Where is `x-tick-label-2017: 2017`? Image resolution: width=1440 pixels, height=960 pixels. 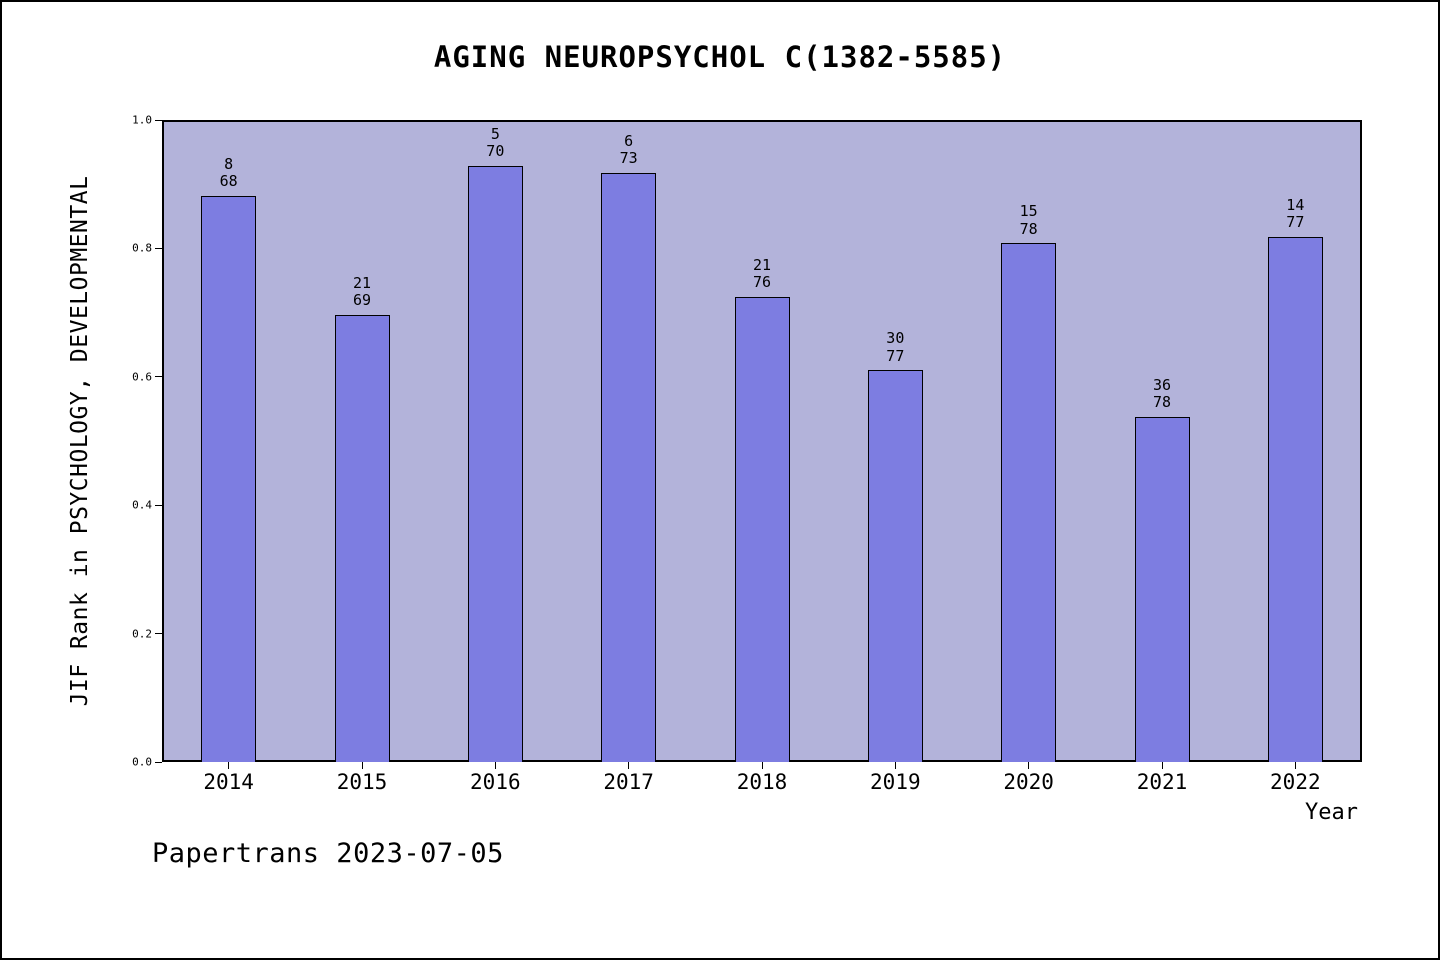
x-tick-label-2017: 2017 is located at coordinates (628, 782).